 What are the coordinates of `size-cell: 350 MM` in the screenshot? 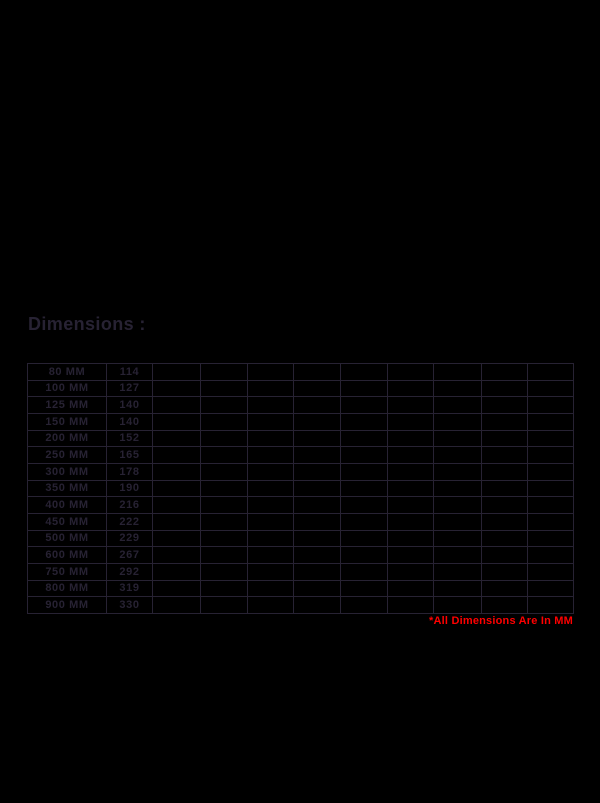 It's located at (67, 488).